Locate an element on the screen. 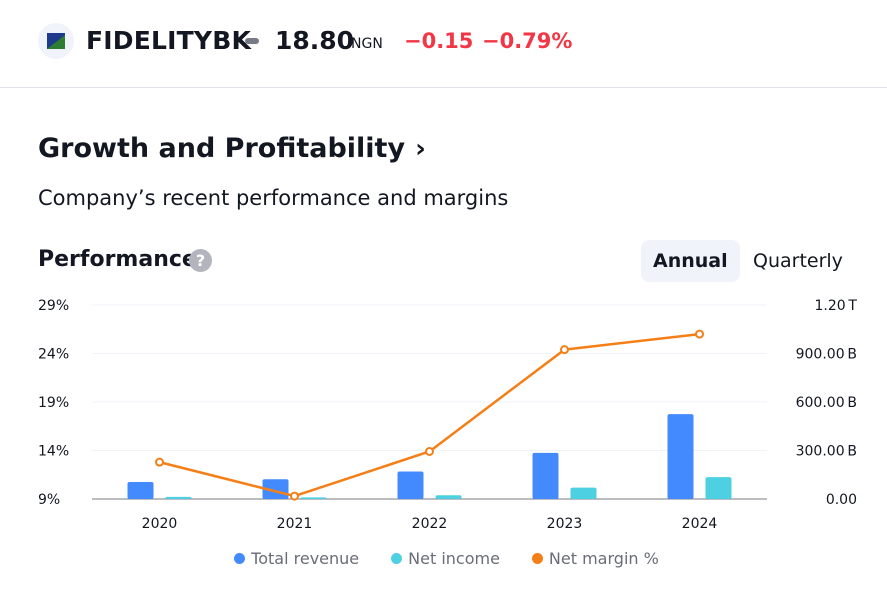 This screenshot has width=887, height=600. performance-title: Performance is located at coordinates (117, 259).